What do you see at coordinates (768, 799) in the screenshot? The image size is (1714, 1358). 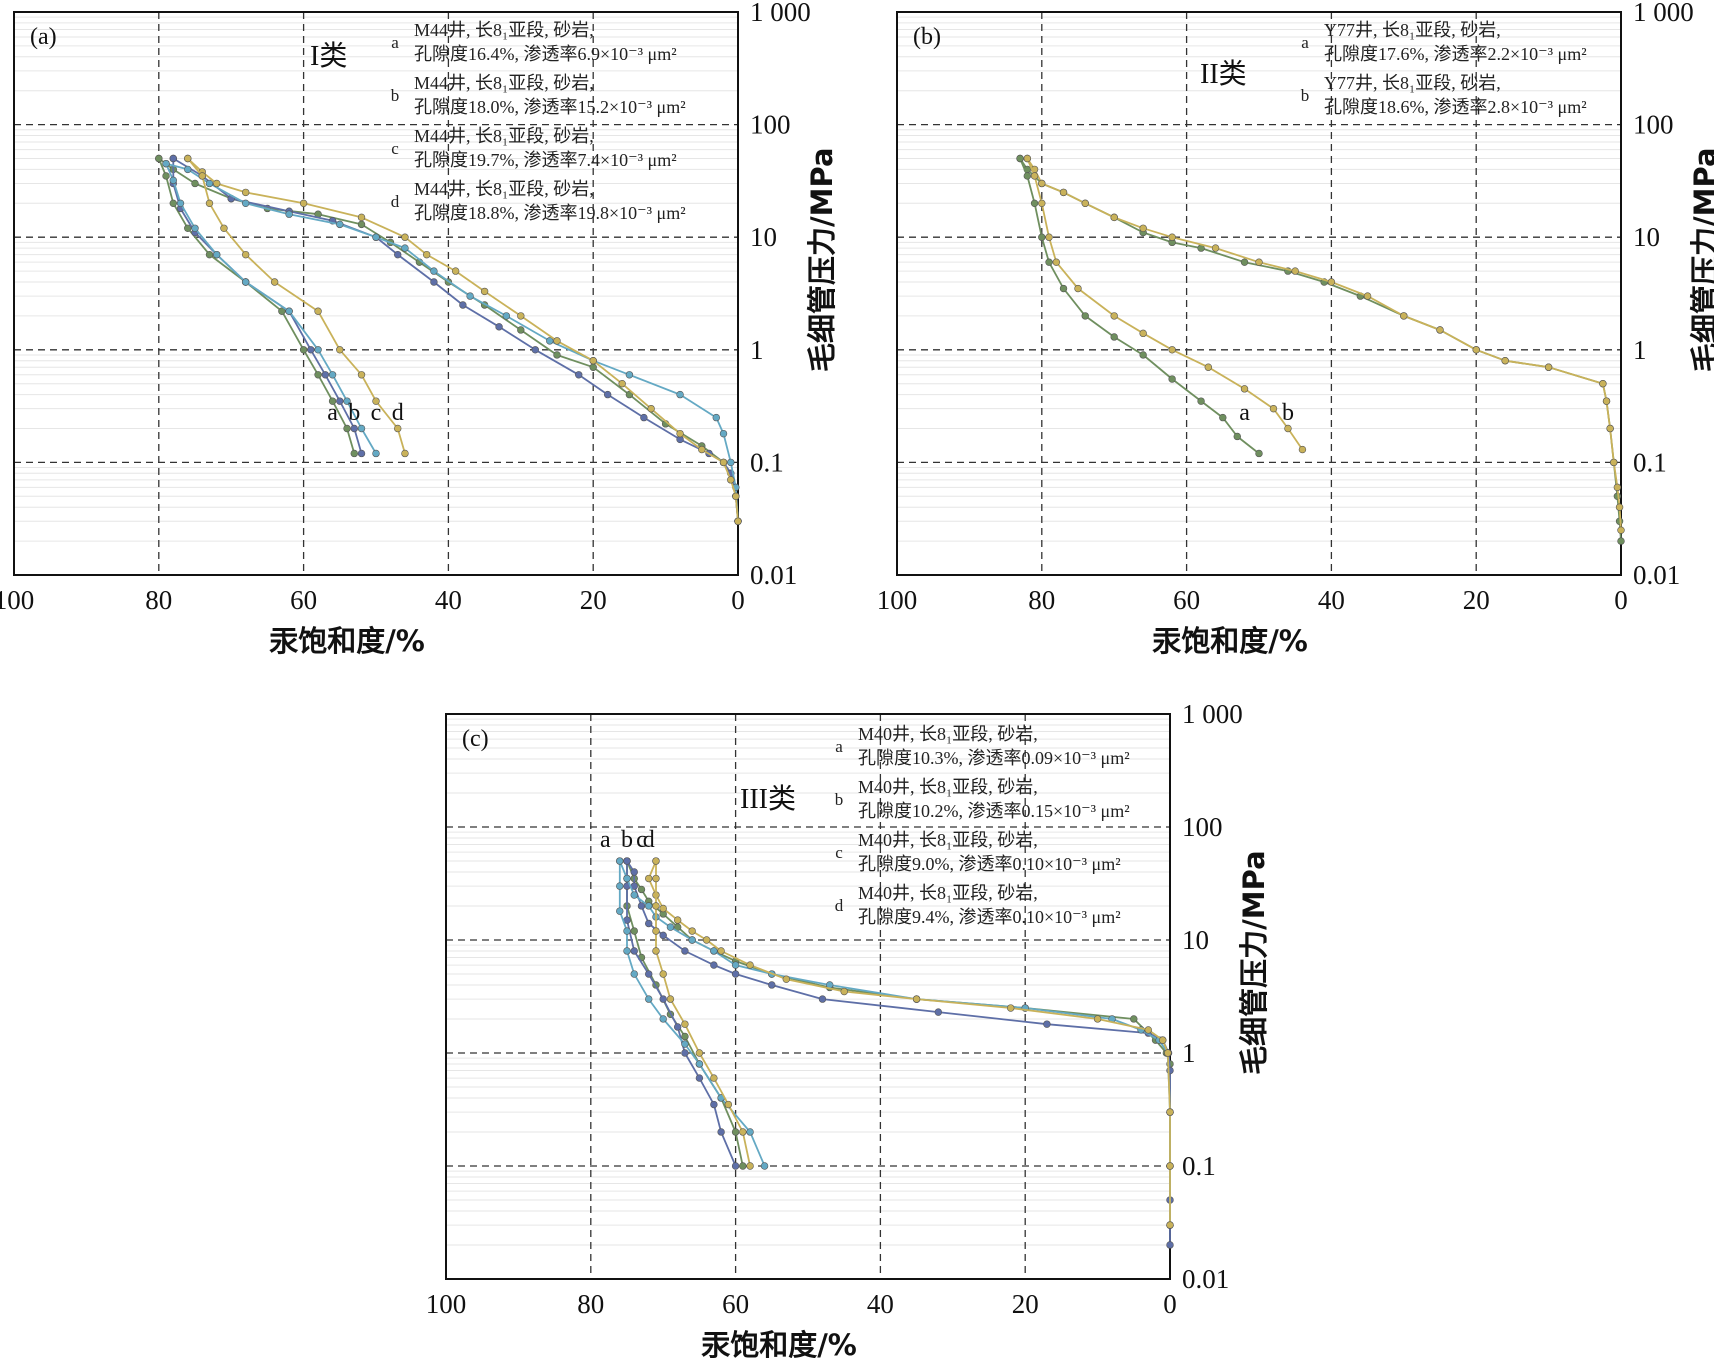 I see `class-label: III类` at bounding box center [768, 799].